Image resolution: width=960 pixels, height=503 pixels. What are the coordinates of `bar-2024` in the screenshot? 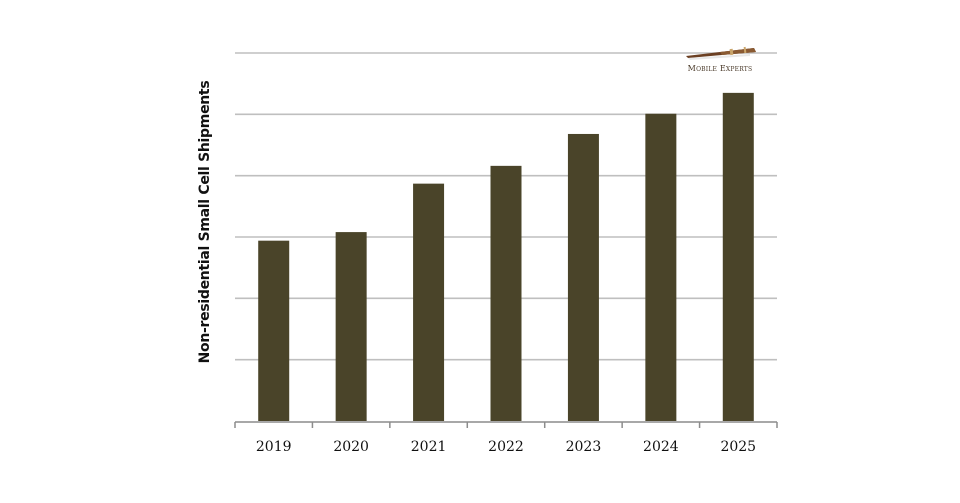 It's located at (661, 267).